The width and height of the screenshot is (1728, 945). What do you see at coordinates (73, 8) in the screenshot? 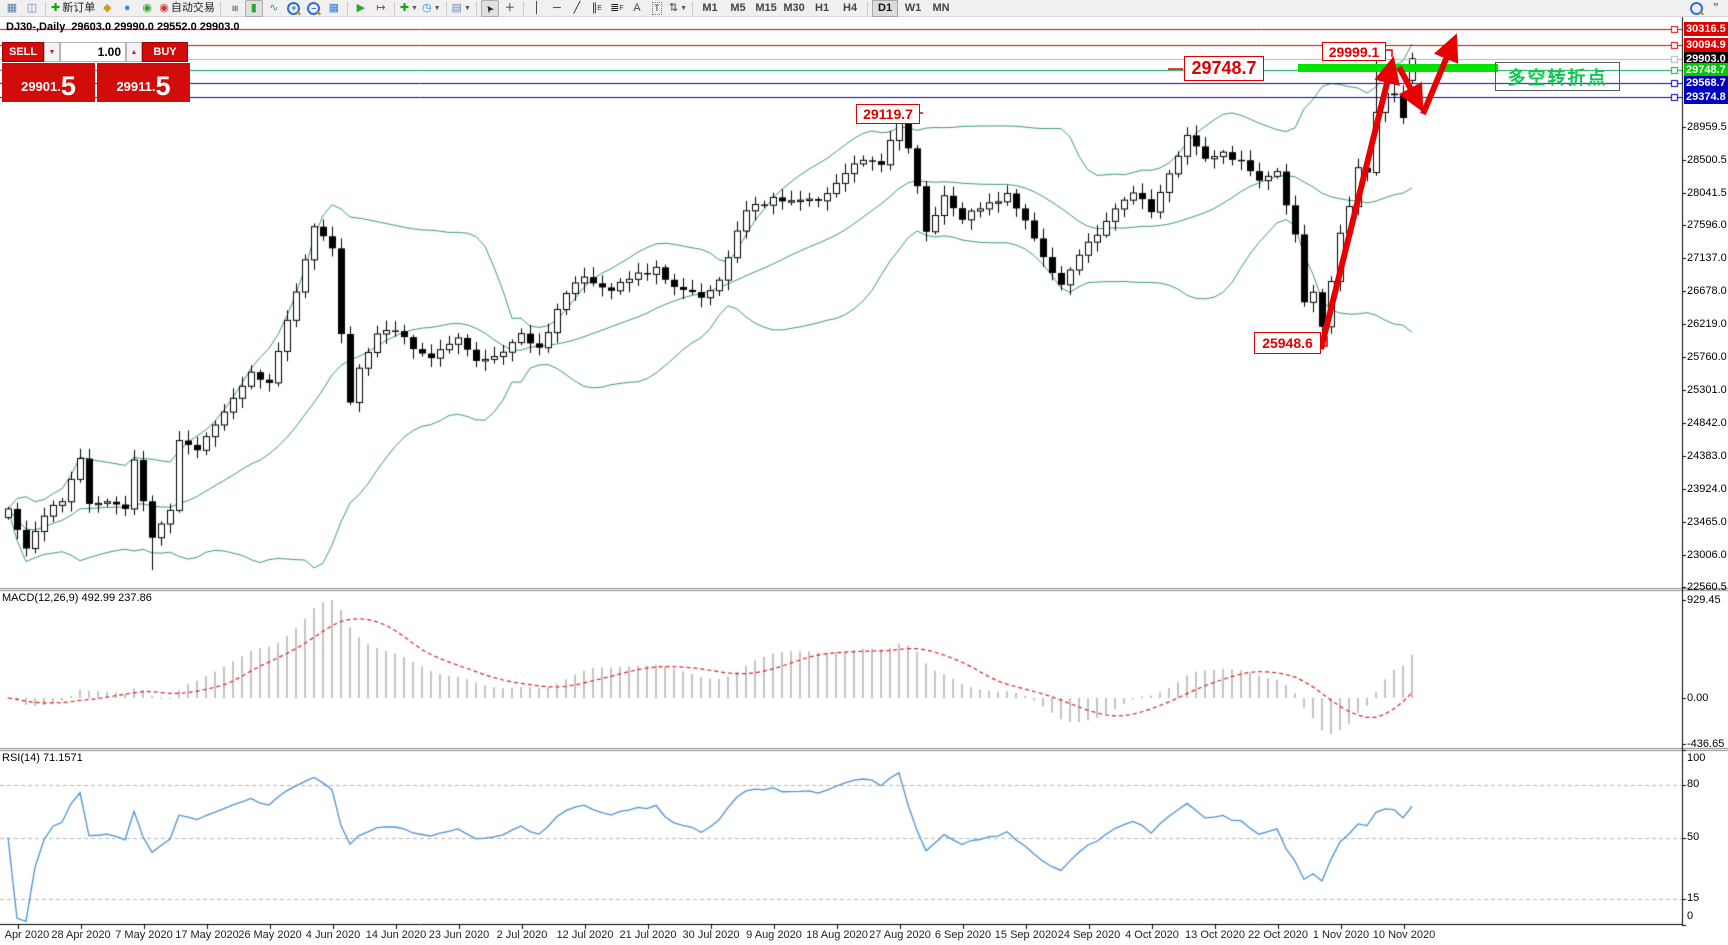
I see `new-order-icon: ✚ 新订单` at bounding box center [73, 8].